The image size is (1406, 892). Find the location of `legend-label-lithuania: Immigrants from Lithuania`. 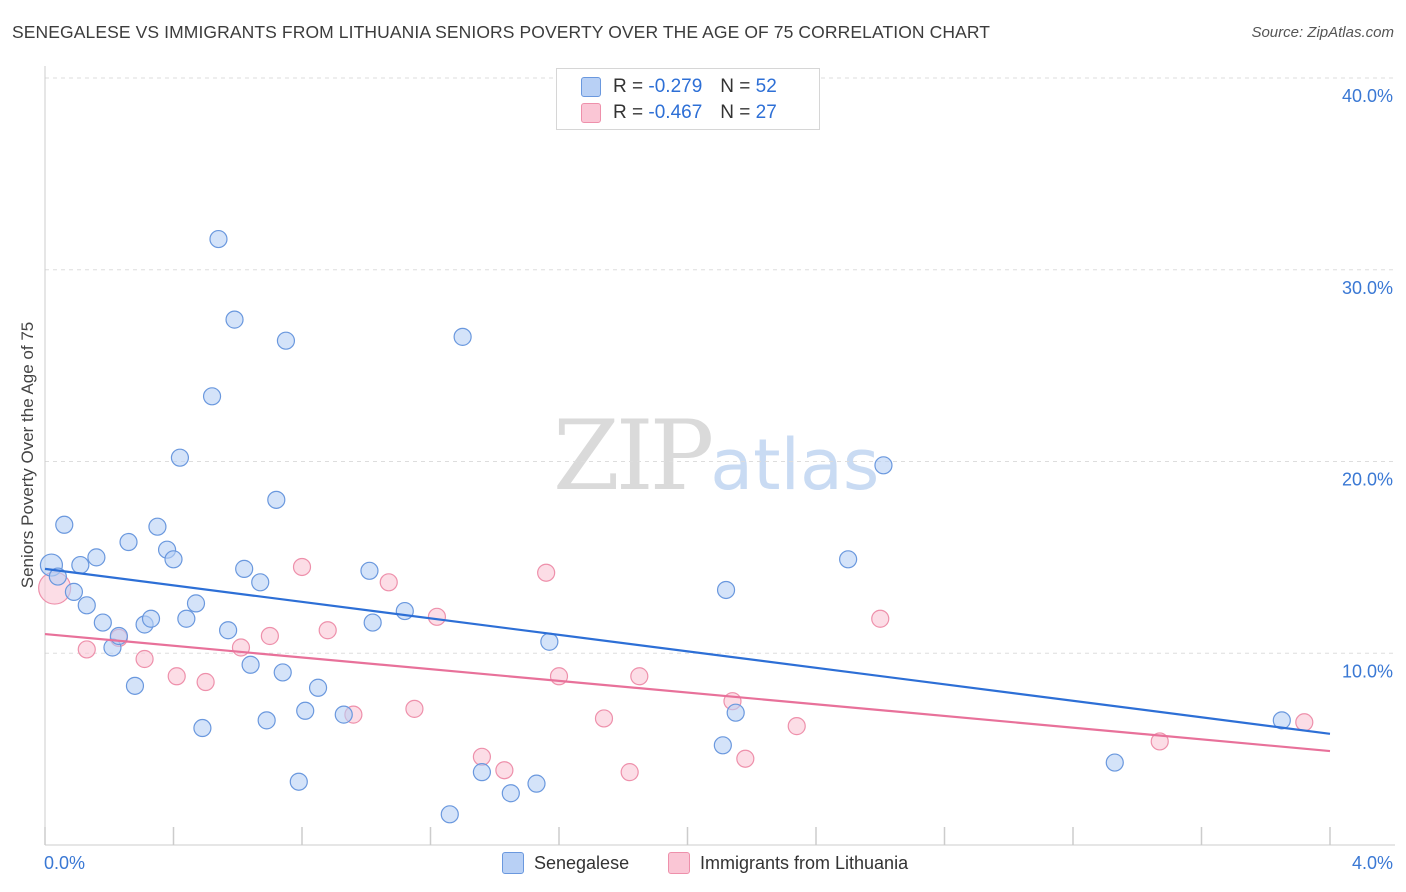

legend-label-lithuania: Immigrants from Lithuania is located at coordinates (804, 862).